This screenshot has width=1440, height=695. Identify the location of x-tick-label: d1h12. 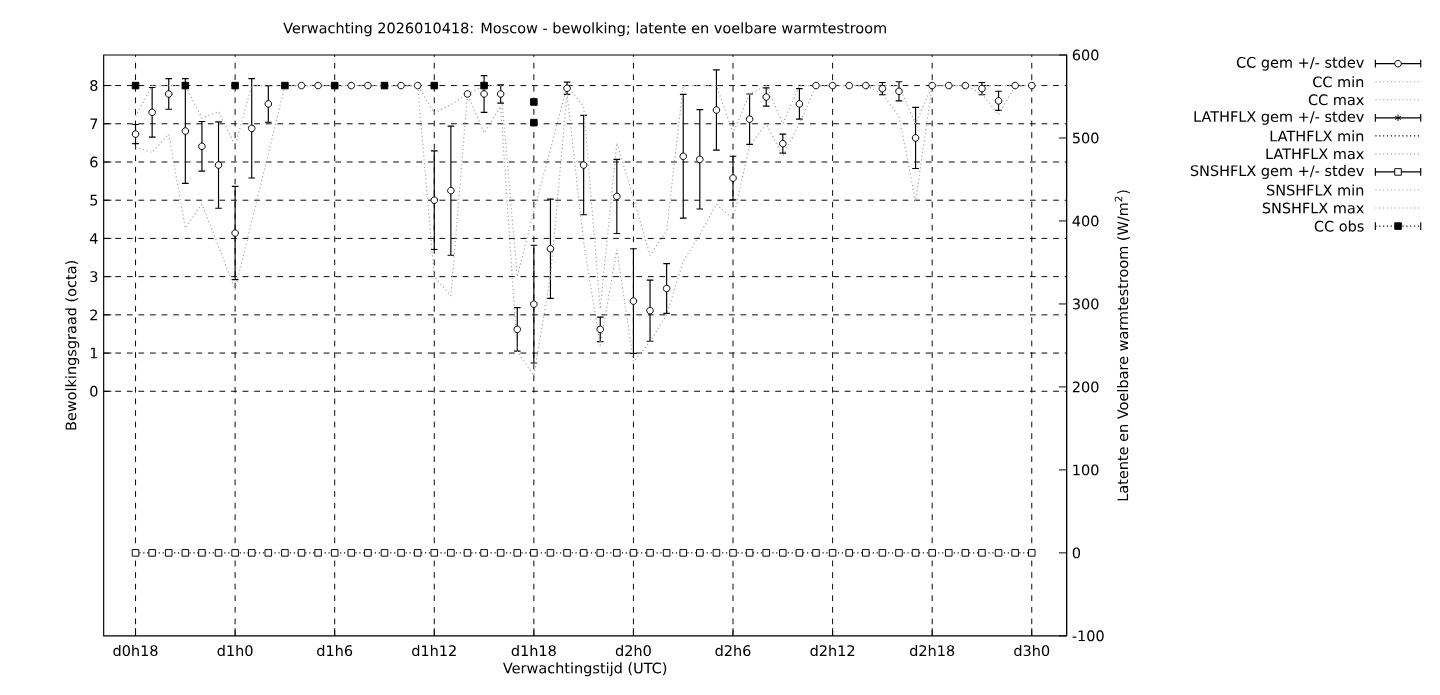
(434, 651).